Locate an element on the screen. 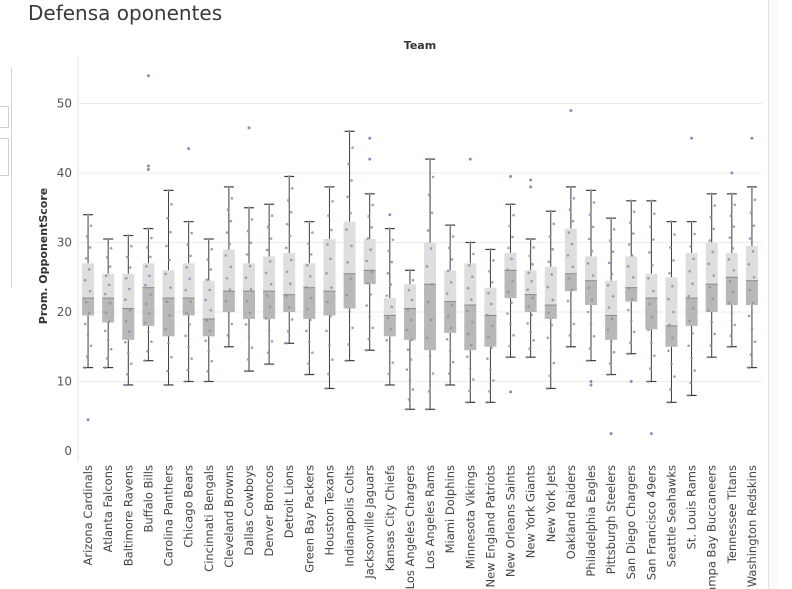 Image resolution: width=792 pixels, height=589 pixels. x-tick-label: Seattle Seahawks is located at coordinates (671, 516).